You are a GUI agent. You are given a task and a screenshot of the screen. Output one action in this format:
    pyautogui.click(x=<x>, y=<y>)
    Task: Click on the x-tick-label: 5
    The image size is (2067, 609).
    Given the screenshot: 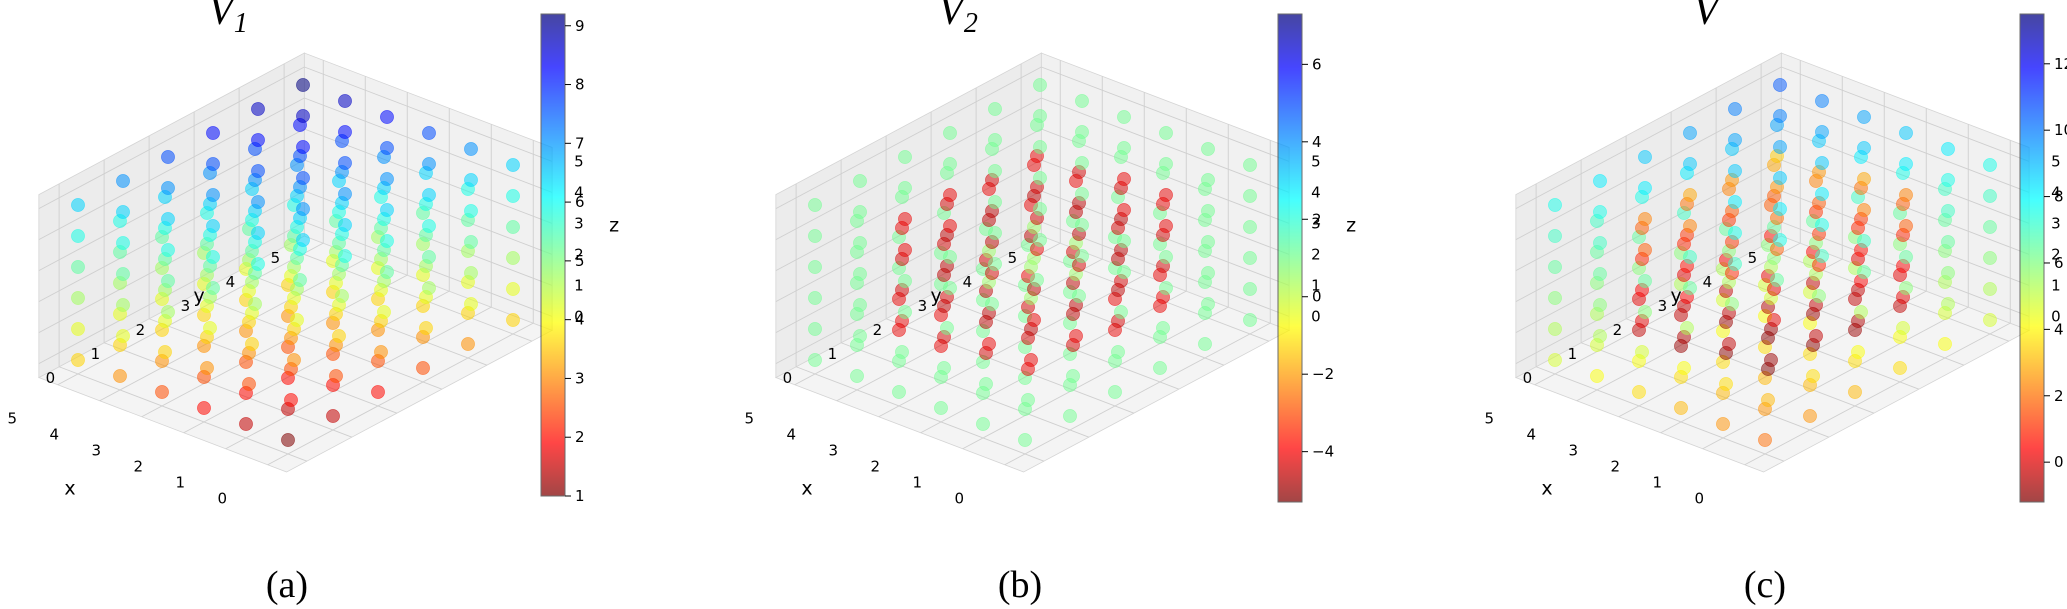 What is the action you would take?
    pyautogui.click(x=749, y=419)
    